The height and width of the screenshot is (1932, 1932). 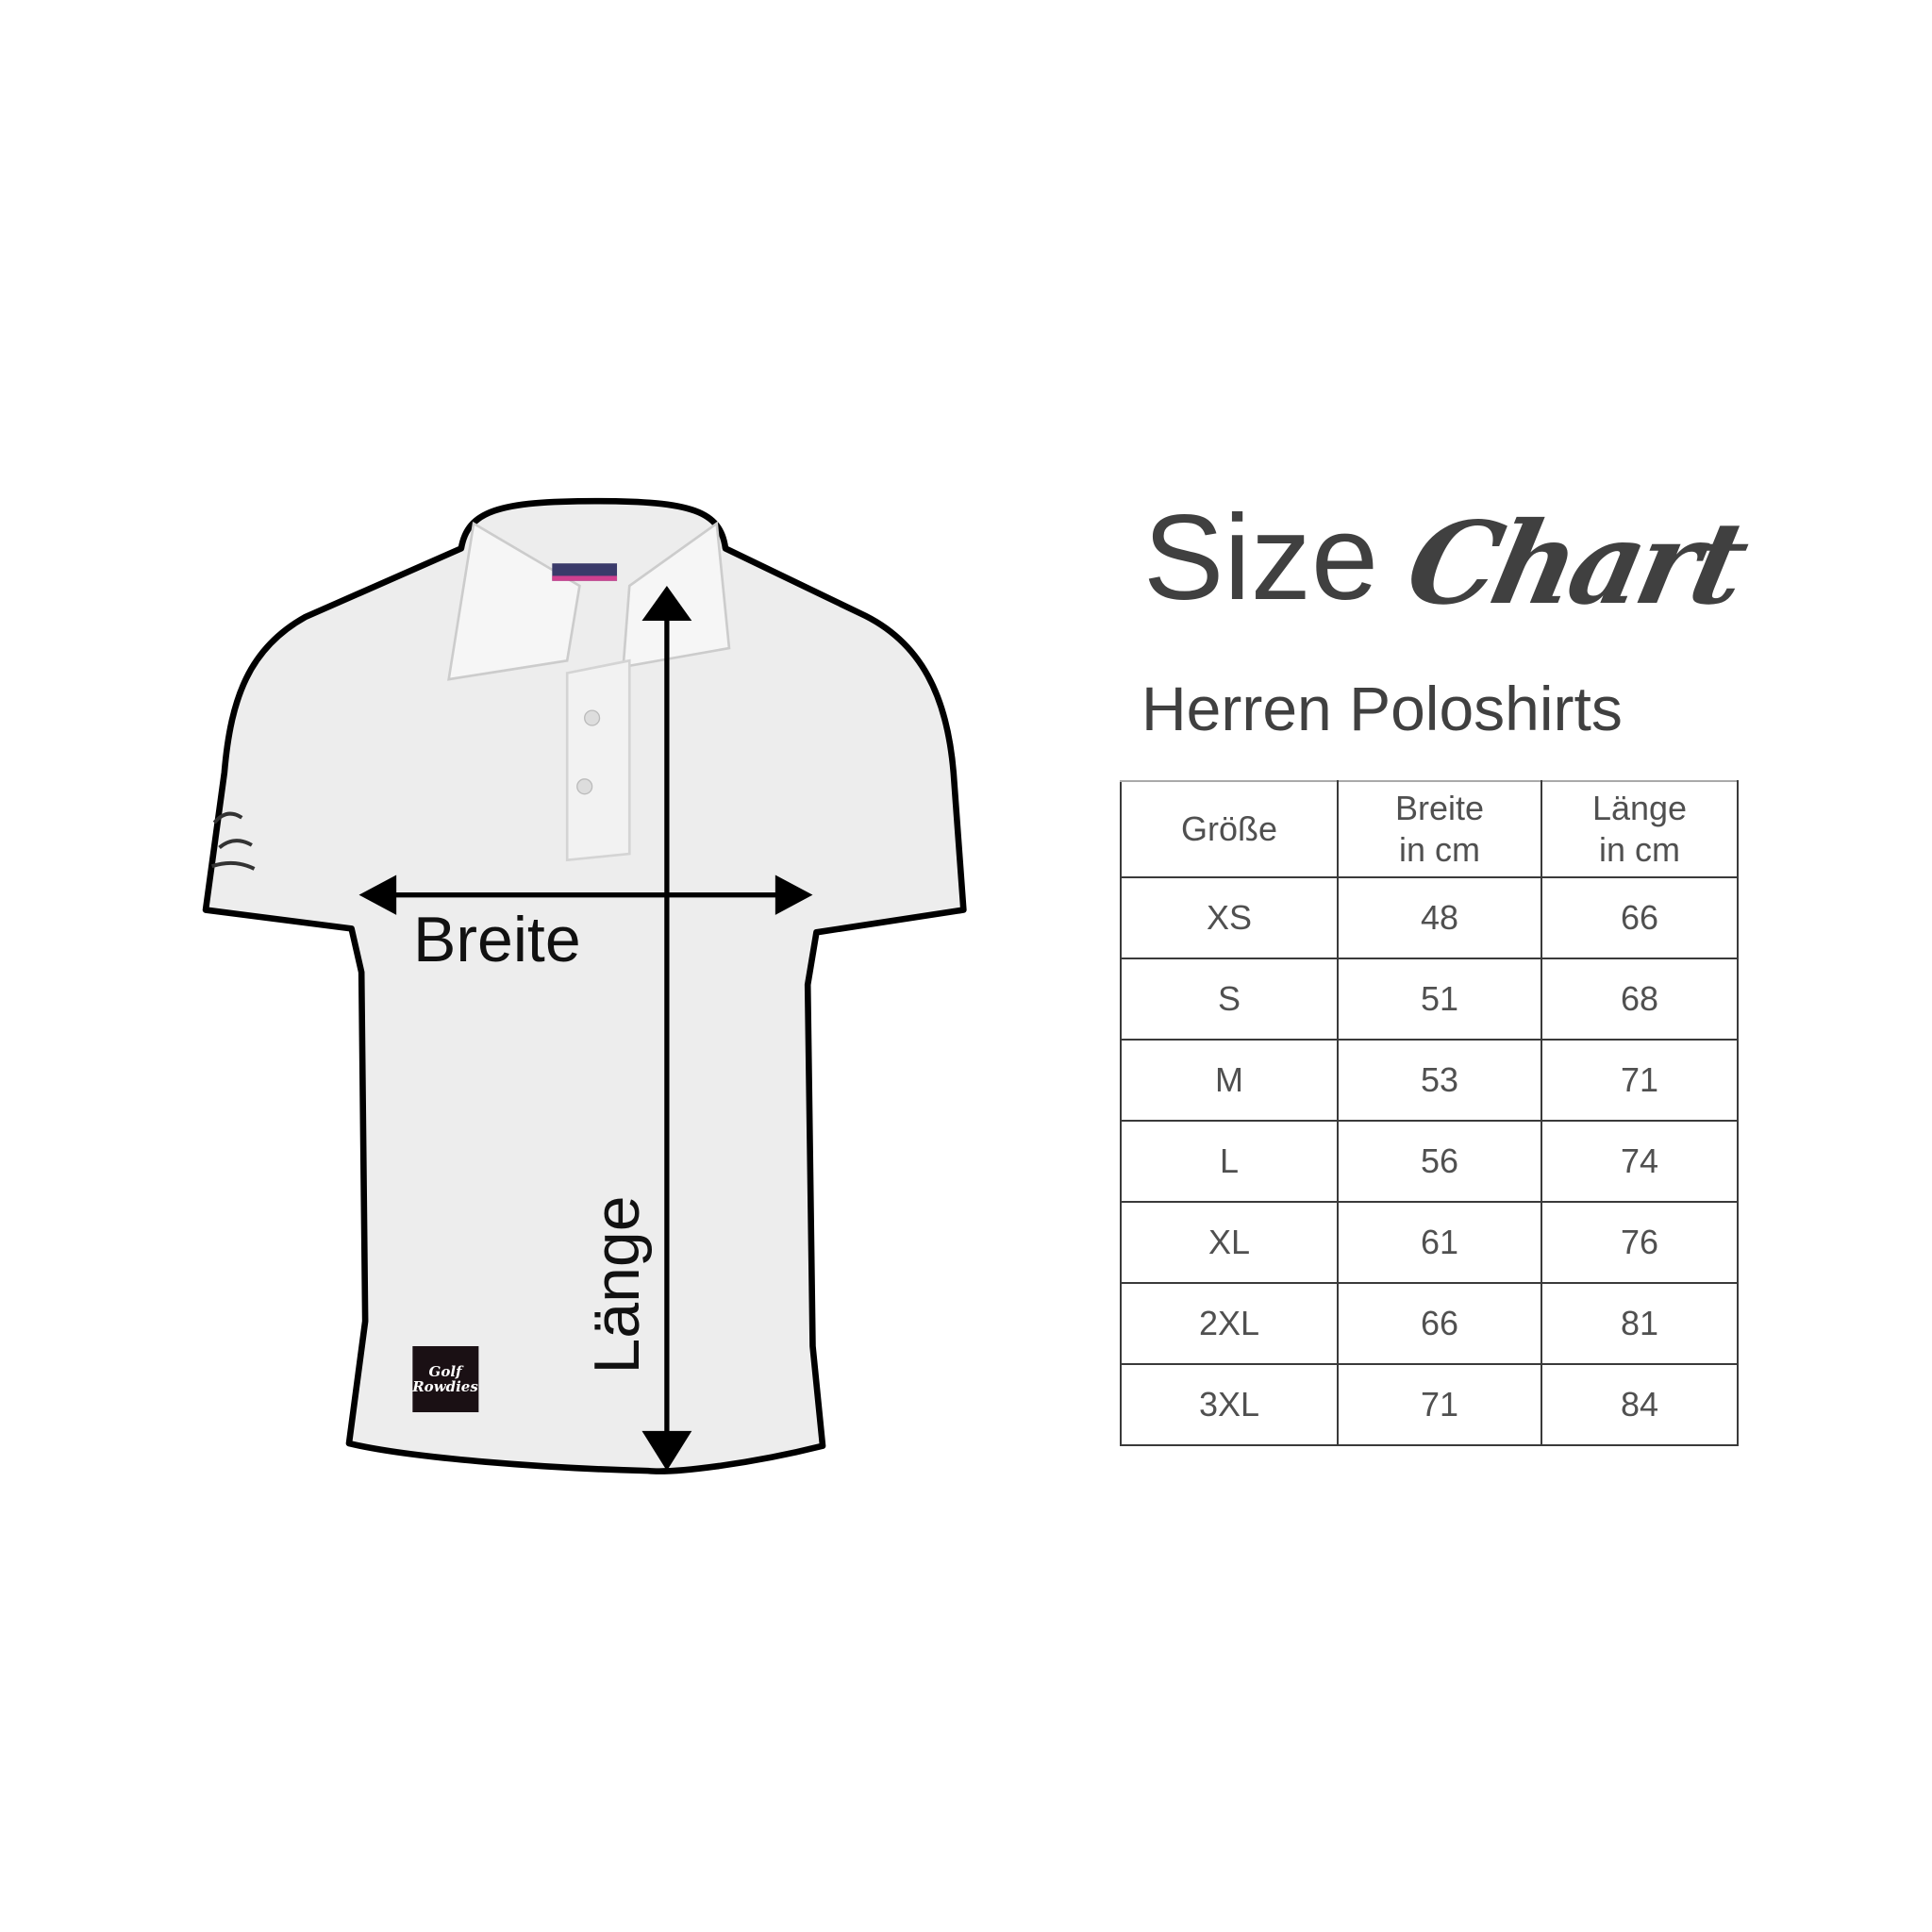 I want to click on length-label: Länge, so click(x=617, y=1285).